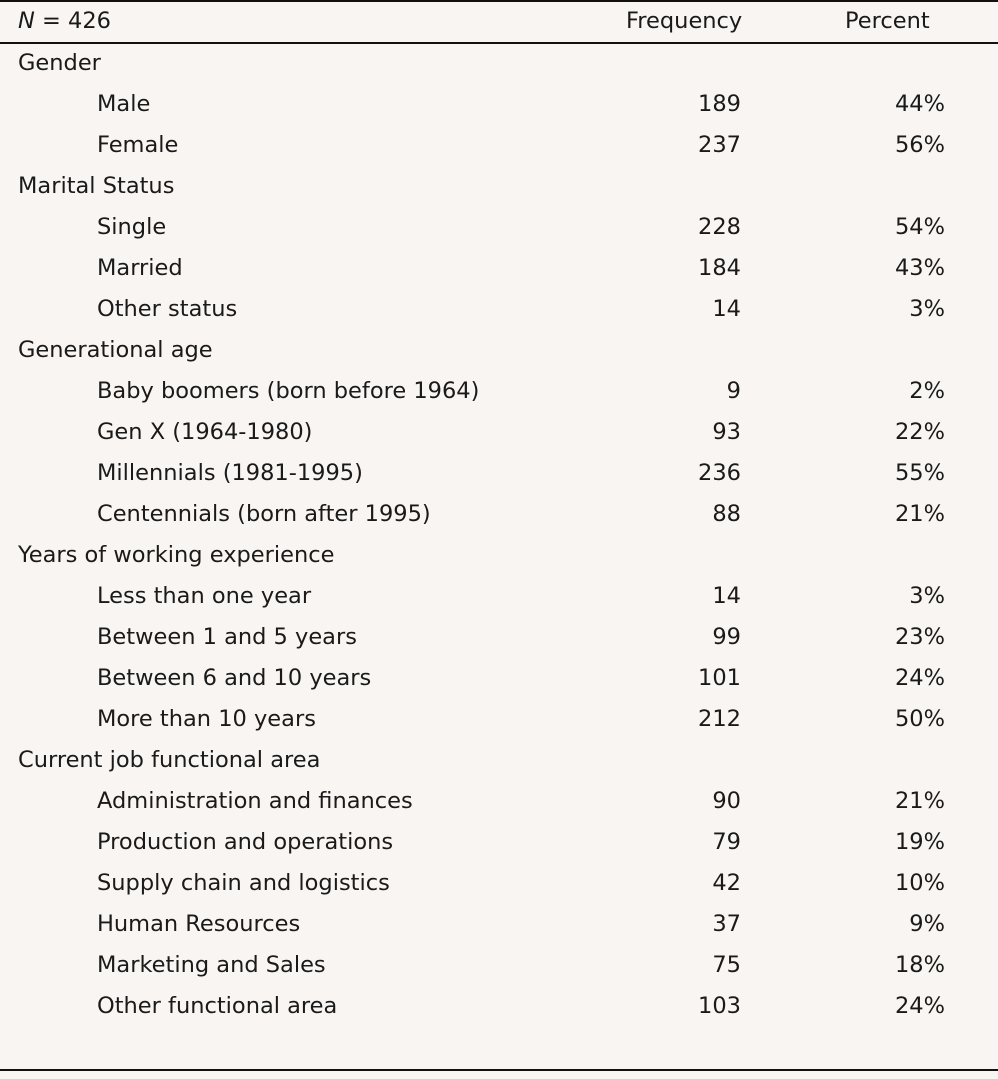  What do you see at coordinates (499, 43) in the screenshot?
I see `header-rule` at bounding box center [499, 43].